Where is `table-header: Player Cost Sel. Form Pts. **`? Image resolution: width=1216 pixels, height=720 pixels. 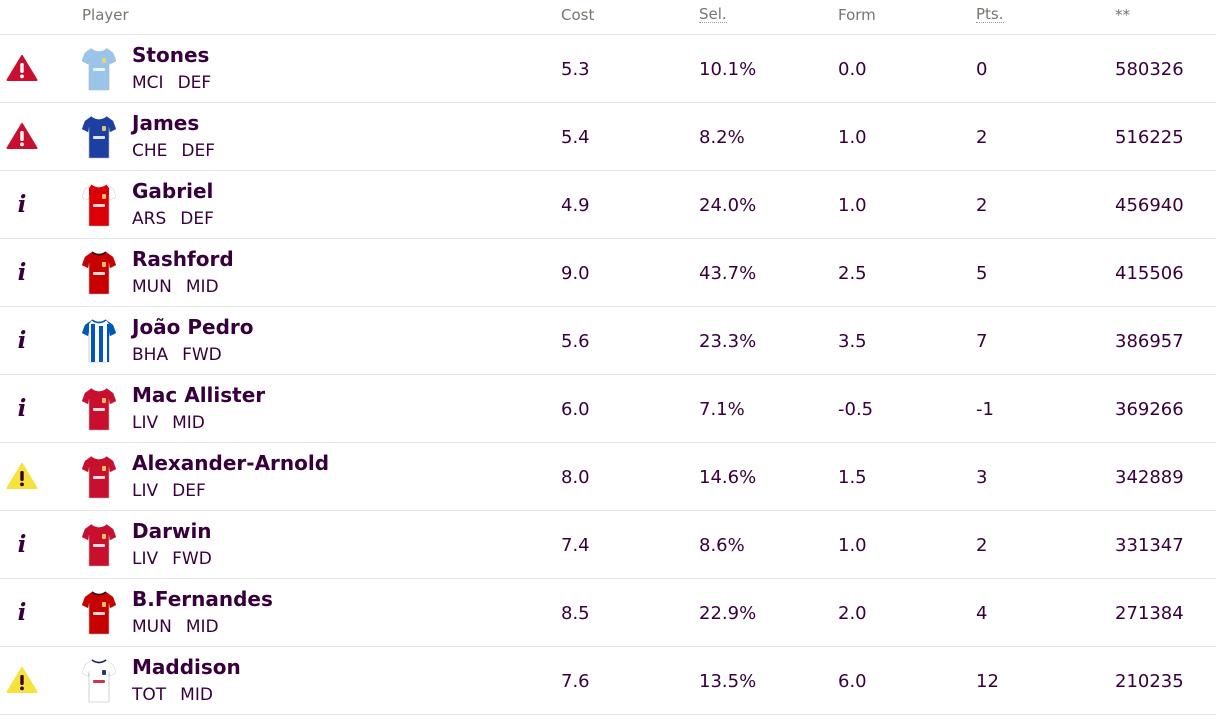
table-header: Player Cost Sel. Form Pts. ** is located at coordinates (608, 17).